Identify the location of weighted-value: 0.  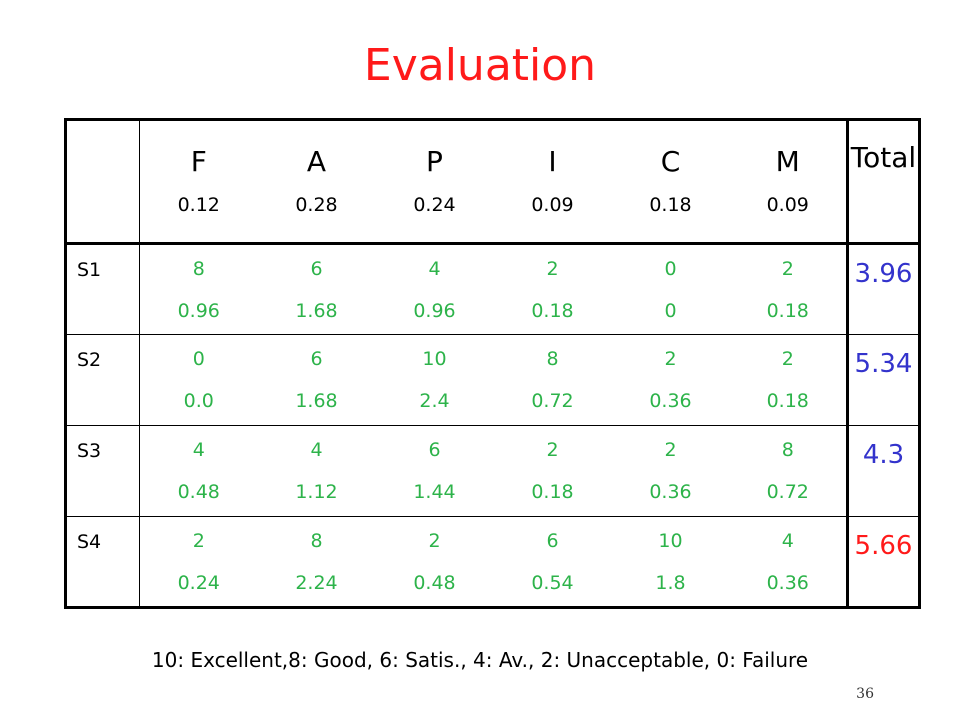
(670, 310).